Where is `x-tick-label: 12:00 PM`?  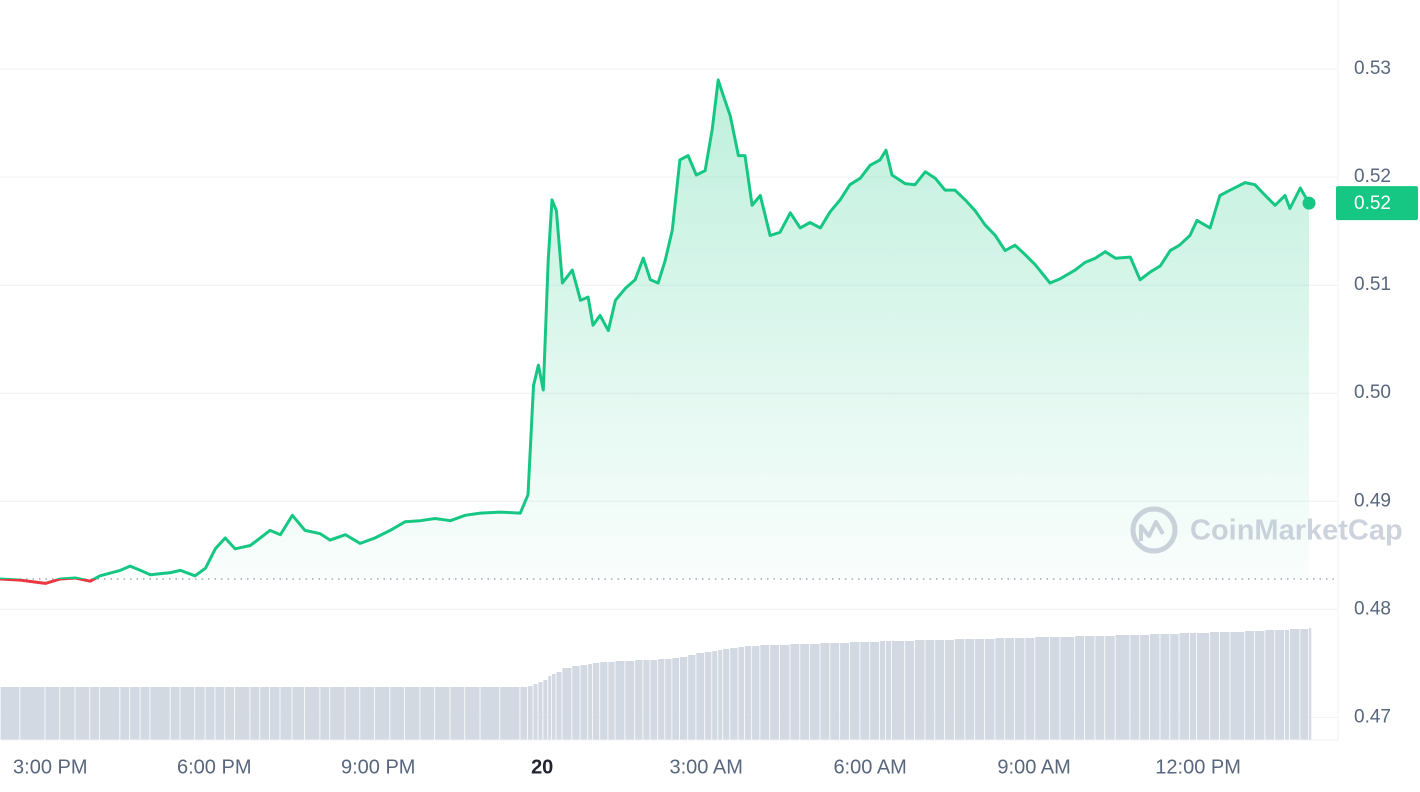
x-tick-label: 12:00 PM is located at coordinates (1198, 767).